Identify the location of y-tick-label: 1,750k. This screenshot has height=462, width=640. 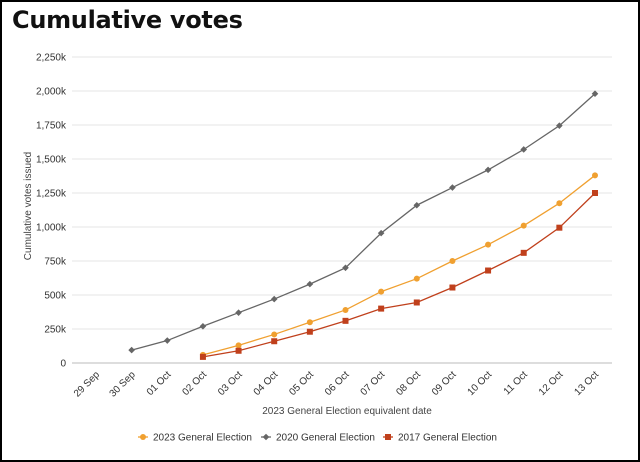
(51, 126).